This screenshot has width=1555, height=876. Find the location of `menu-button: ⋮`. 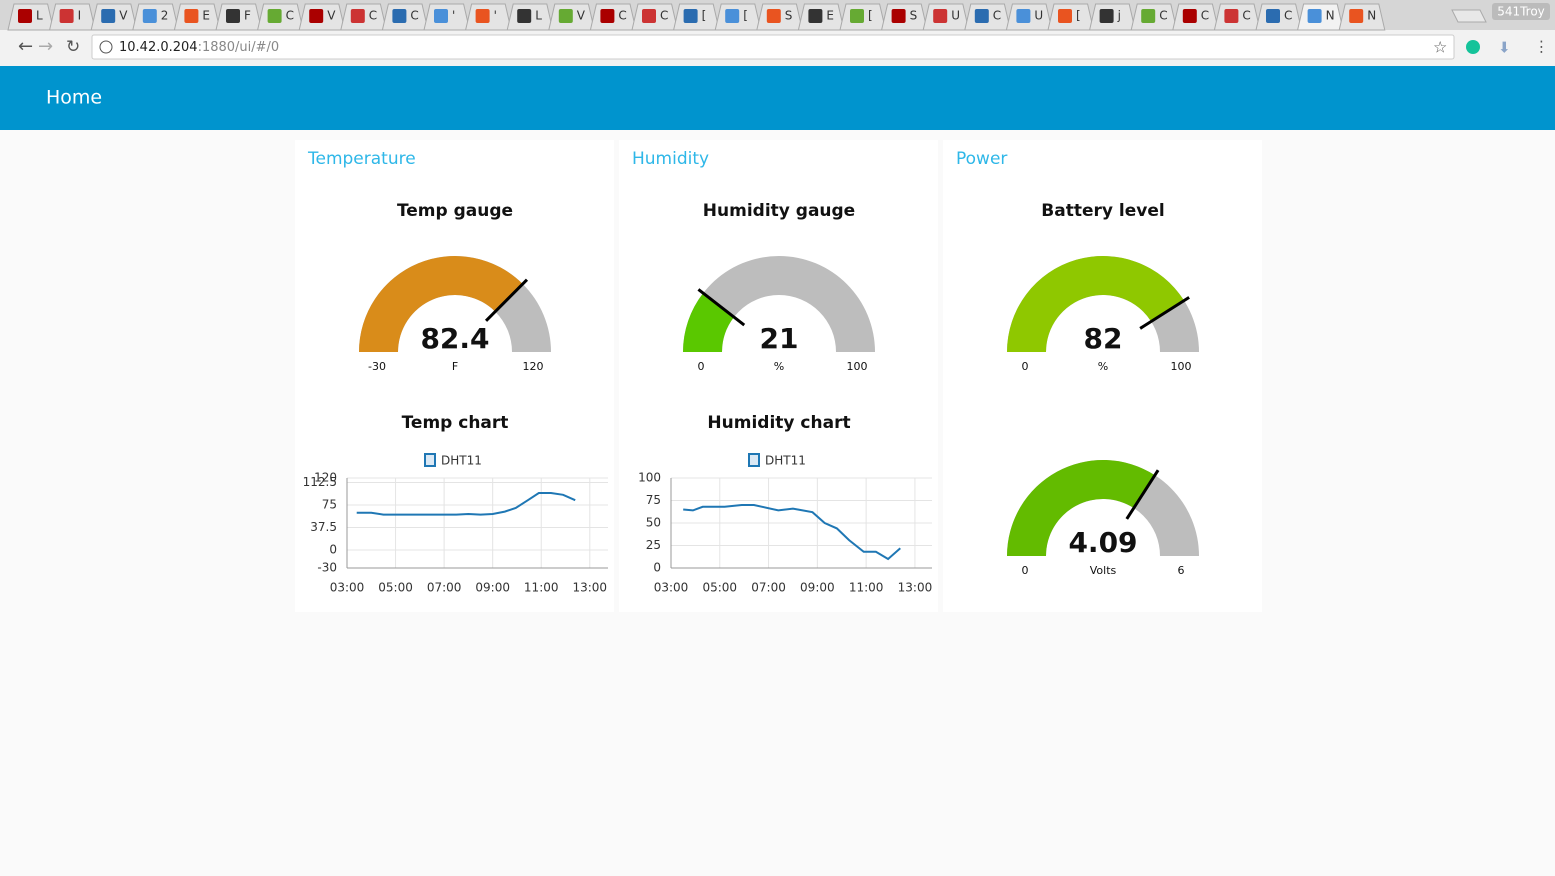

menu-button: ⋮ is located at coordinates (1541, 47).